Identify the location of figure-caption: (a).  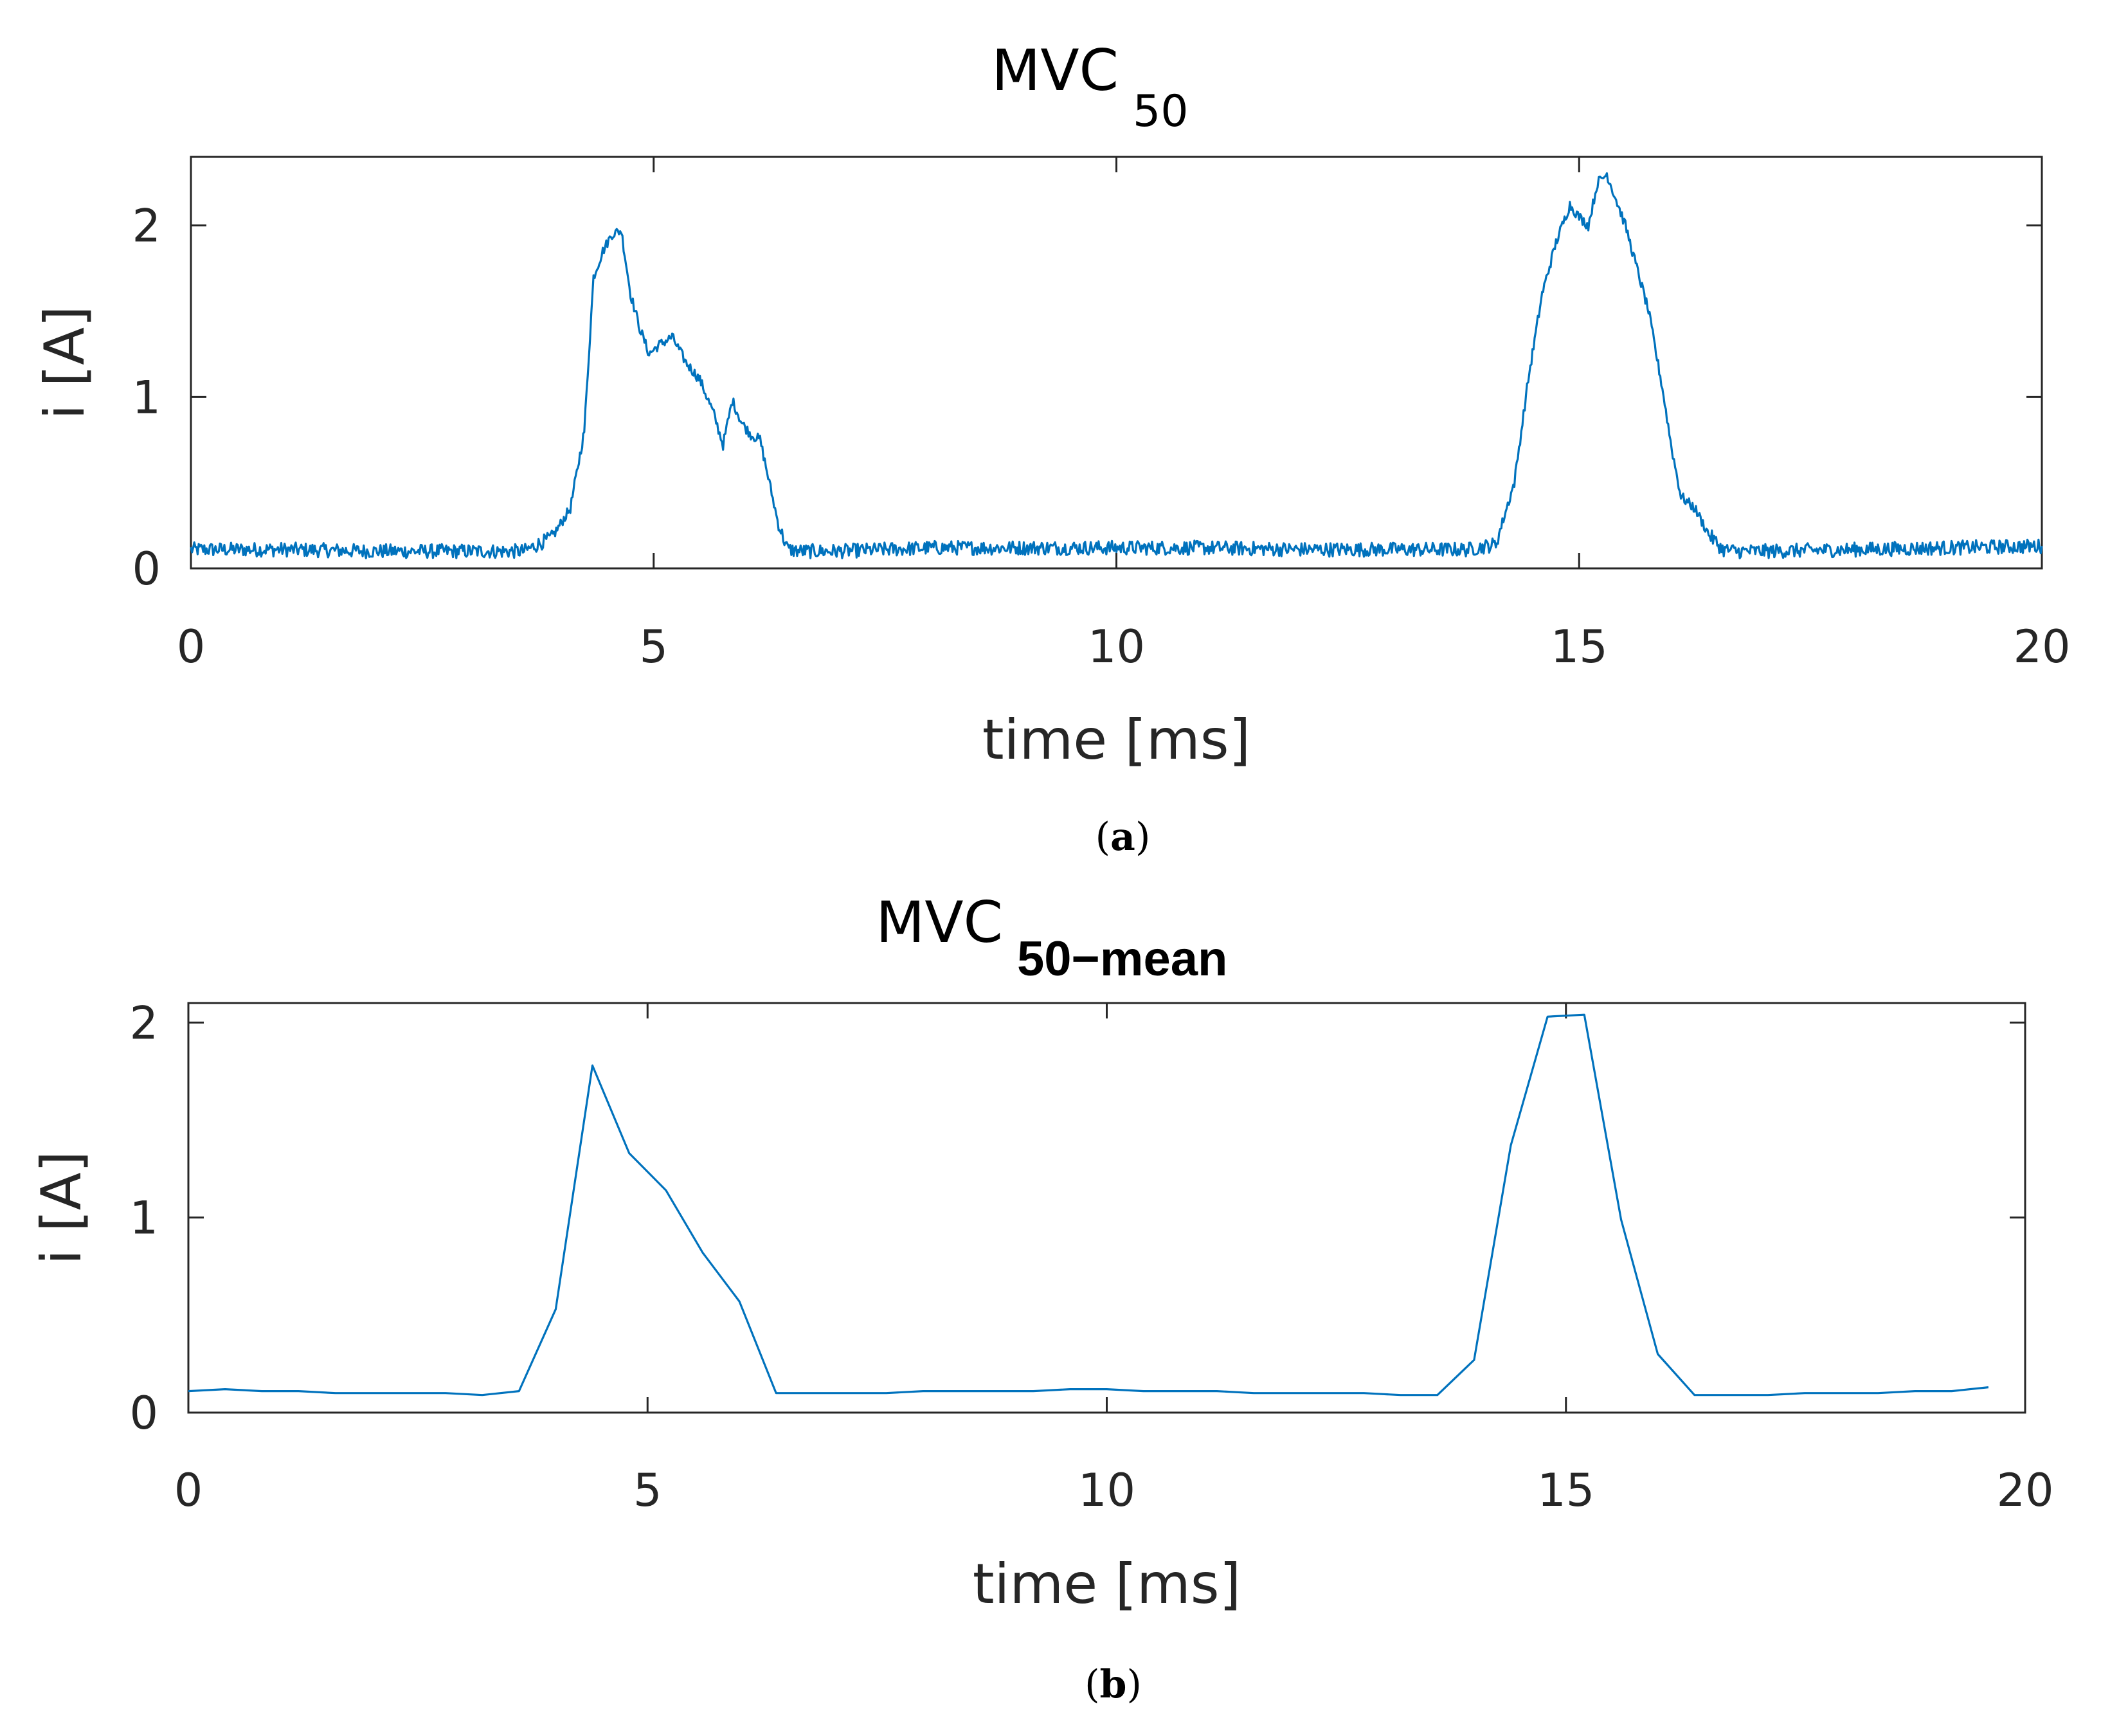
(1123, 837).